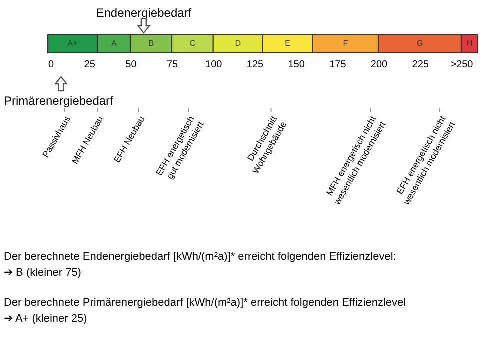 The height and width of the screenshot is (350, 500). What do you see at coordinates (200, 265) in the screenshot?
I see `text: Der berechnete Endenergiebedarf [kWh/(m²a)]* erreicht folgenden Effizienzlevel: ➔ B (kleiner 75)` at bounding box center [200, 265].